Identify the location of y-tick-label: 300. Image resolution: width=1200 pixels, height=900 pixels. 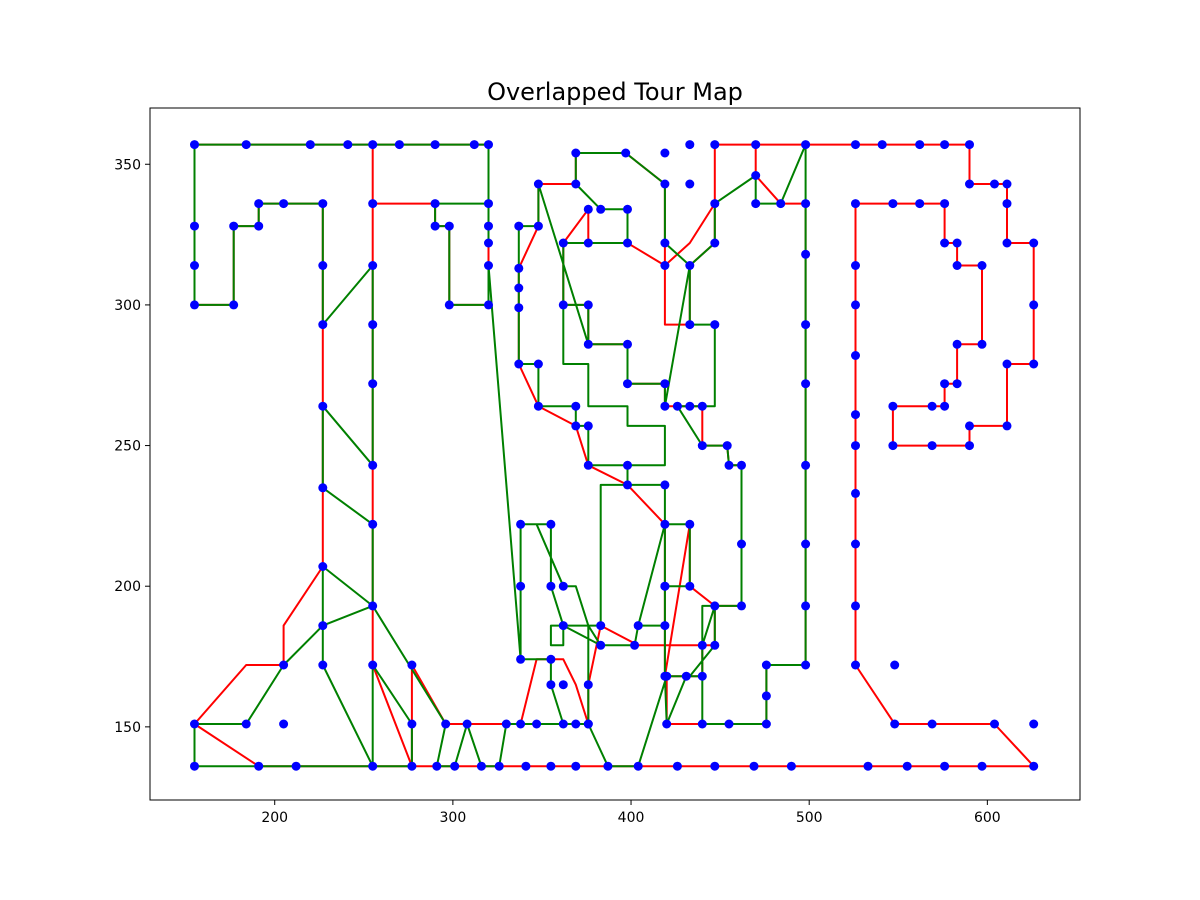
(127, 306).